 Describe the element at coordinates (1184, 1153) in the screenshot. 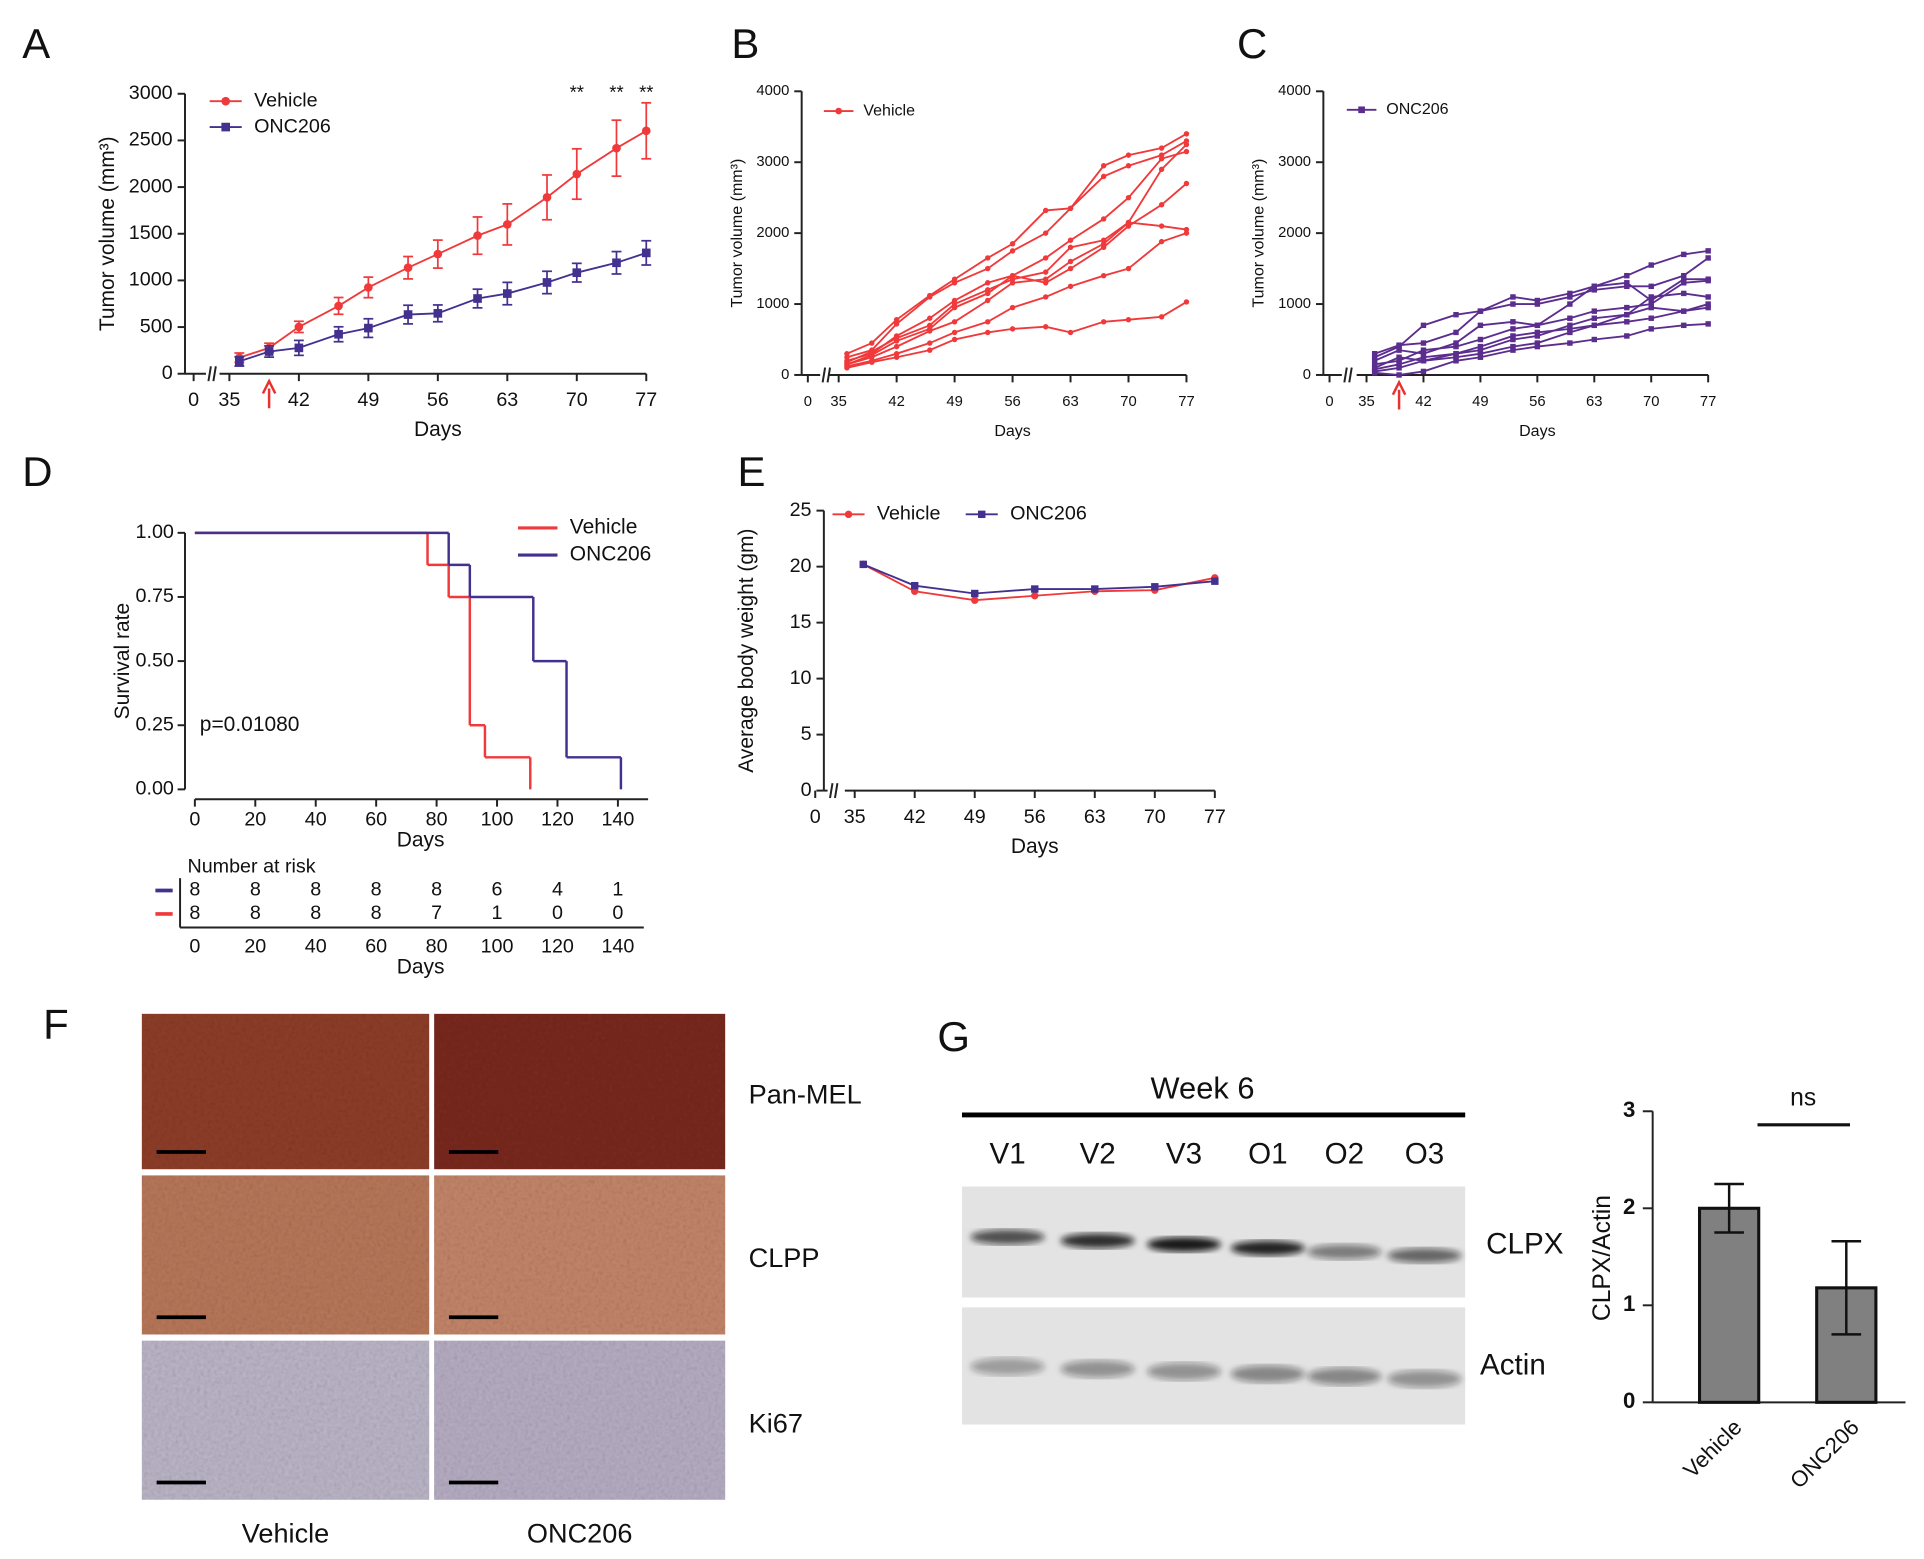

I see `lane-label: V3` at that location.